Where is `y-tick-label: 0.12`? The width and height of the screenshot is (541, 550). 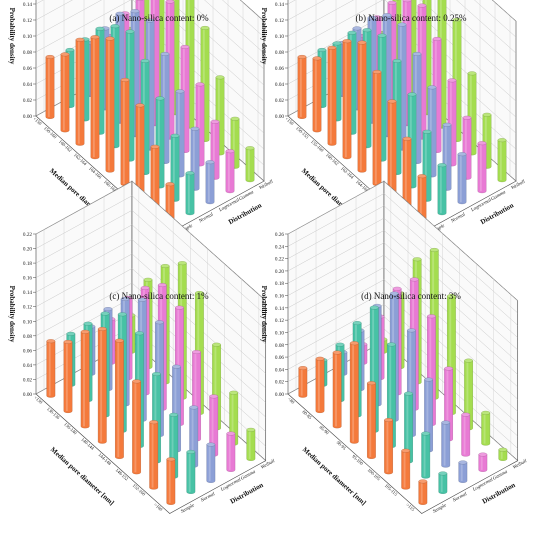 y-tick-label: 0.12 is located at coordinates (279, 21).